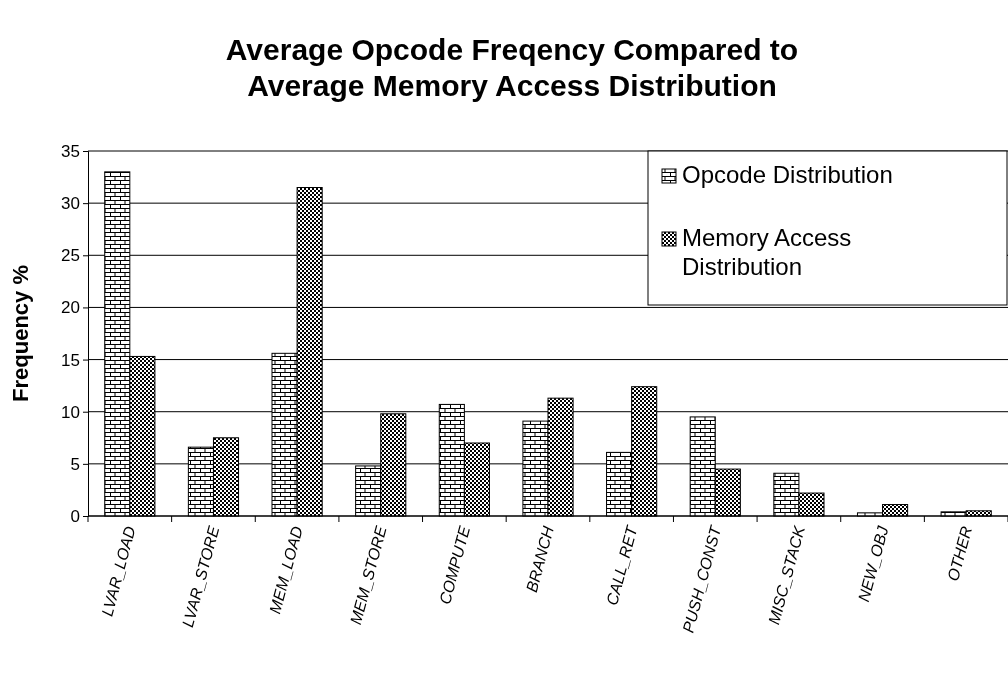 The width and height of the screenshot is (1008, 684). I want to click on chart-title: Average Opcode Freqency Compared to Average Memory Access Distribution, so click(512, 67).